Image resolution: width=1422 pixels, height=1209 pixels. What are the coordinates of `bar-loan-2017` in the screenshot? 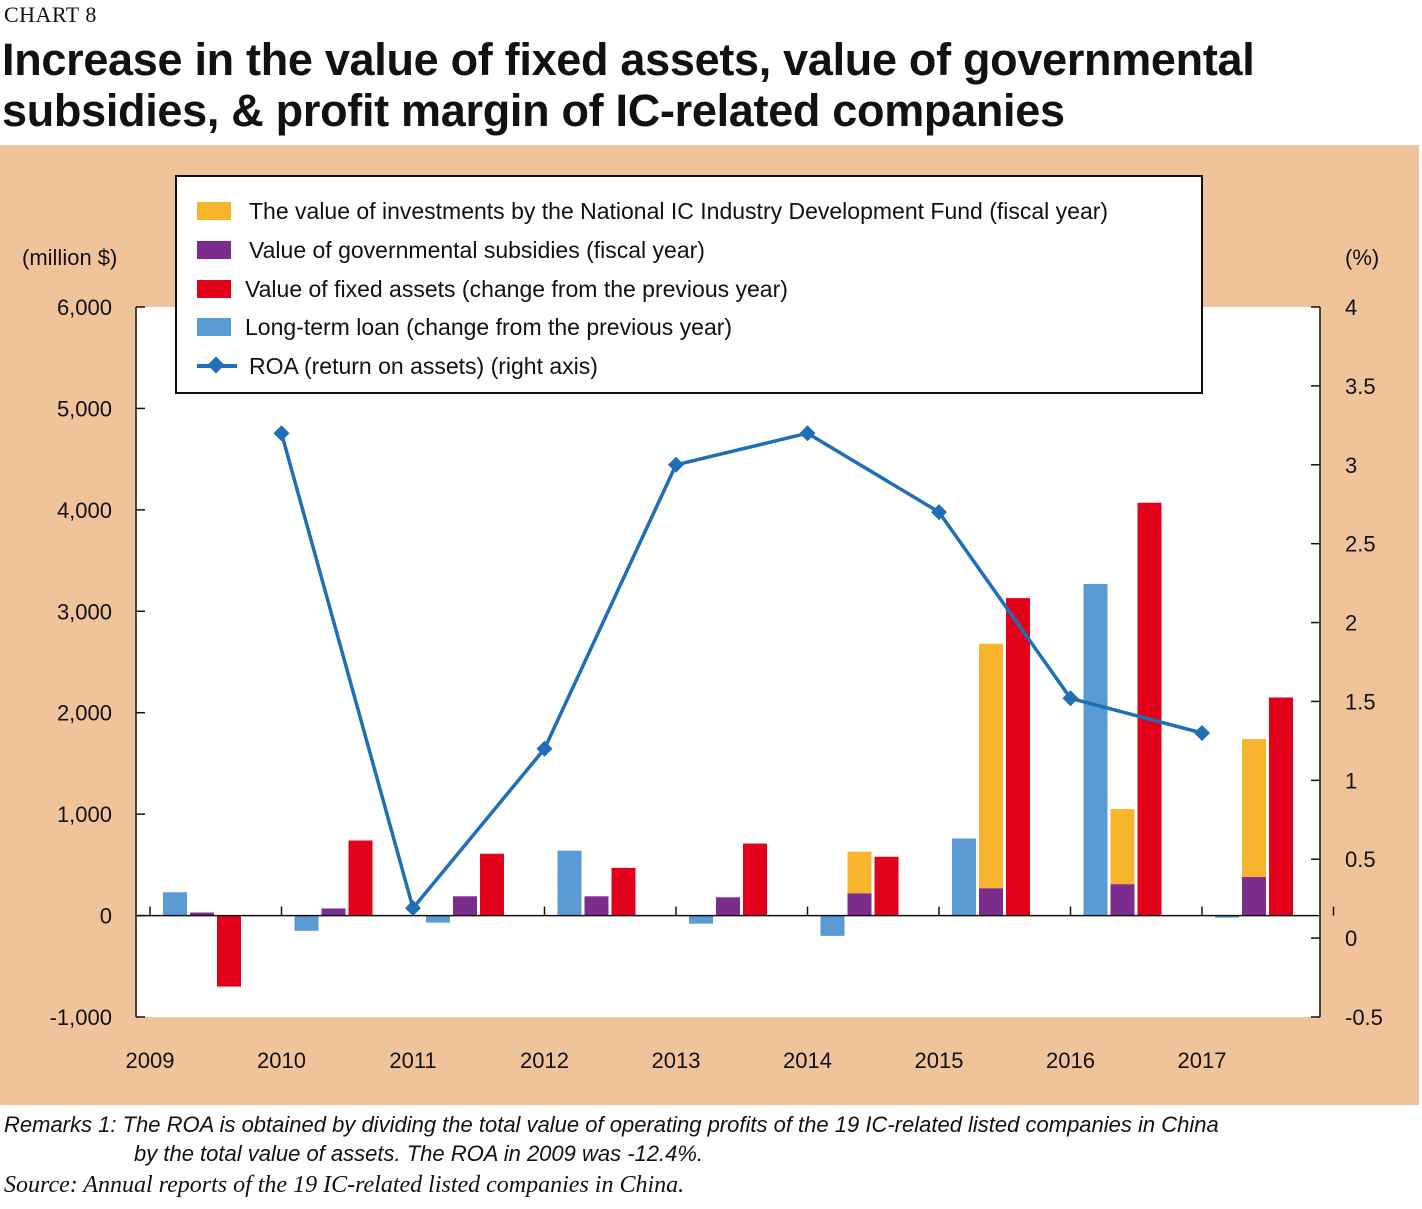 It's located at (1227, 916).